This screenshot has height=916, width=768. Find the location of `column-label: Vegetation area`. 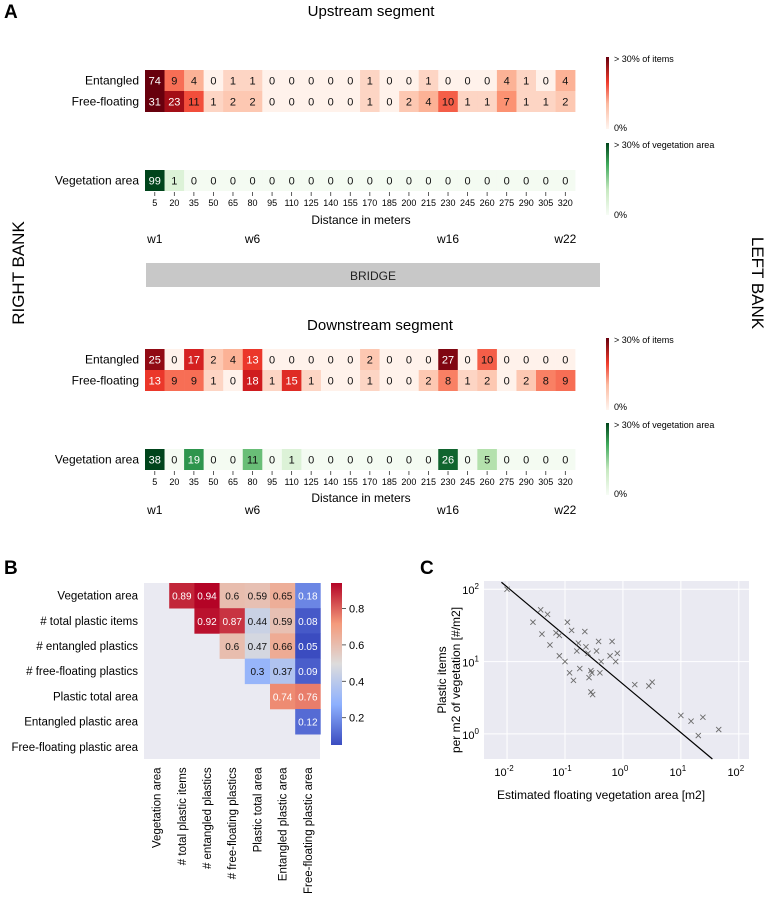

column-label: Vegetation area is located at coordinates (158, 807).